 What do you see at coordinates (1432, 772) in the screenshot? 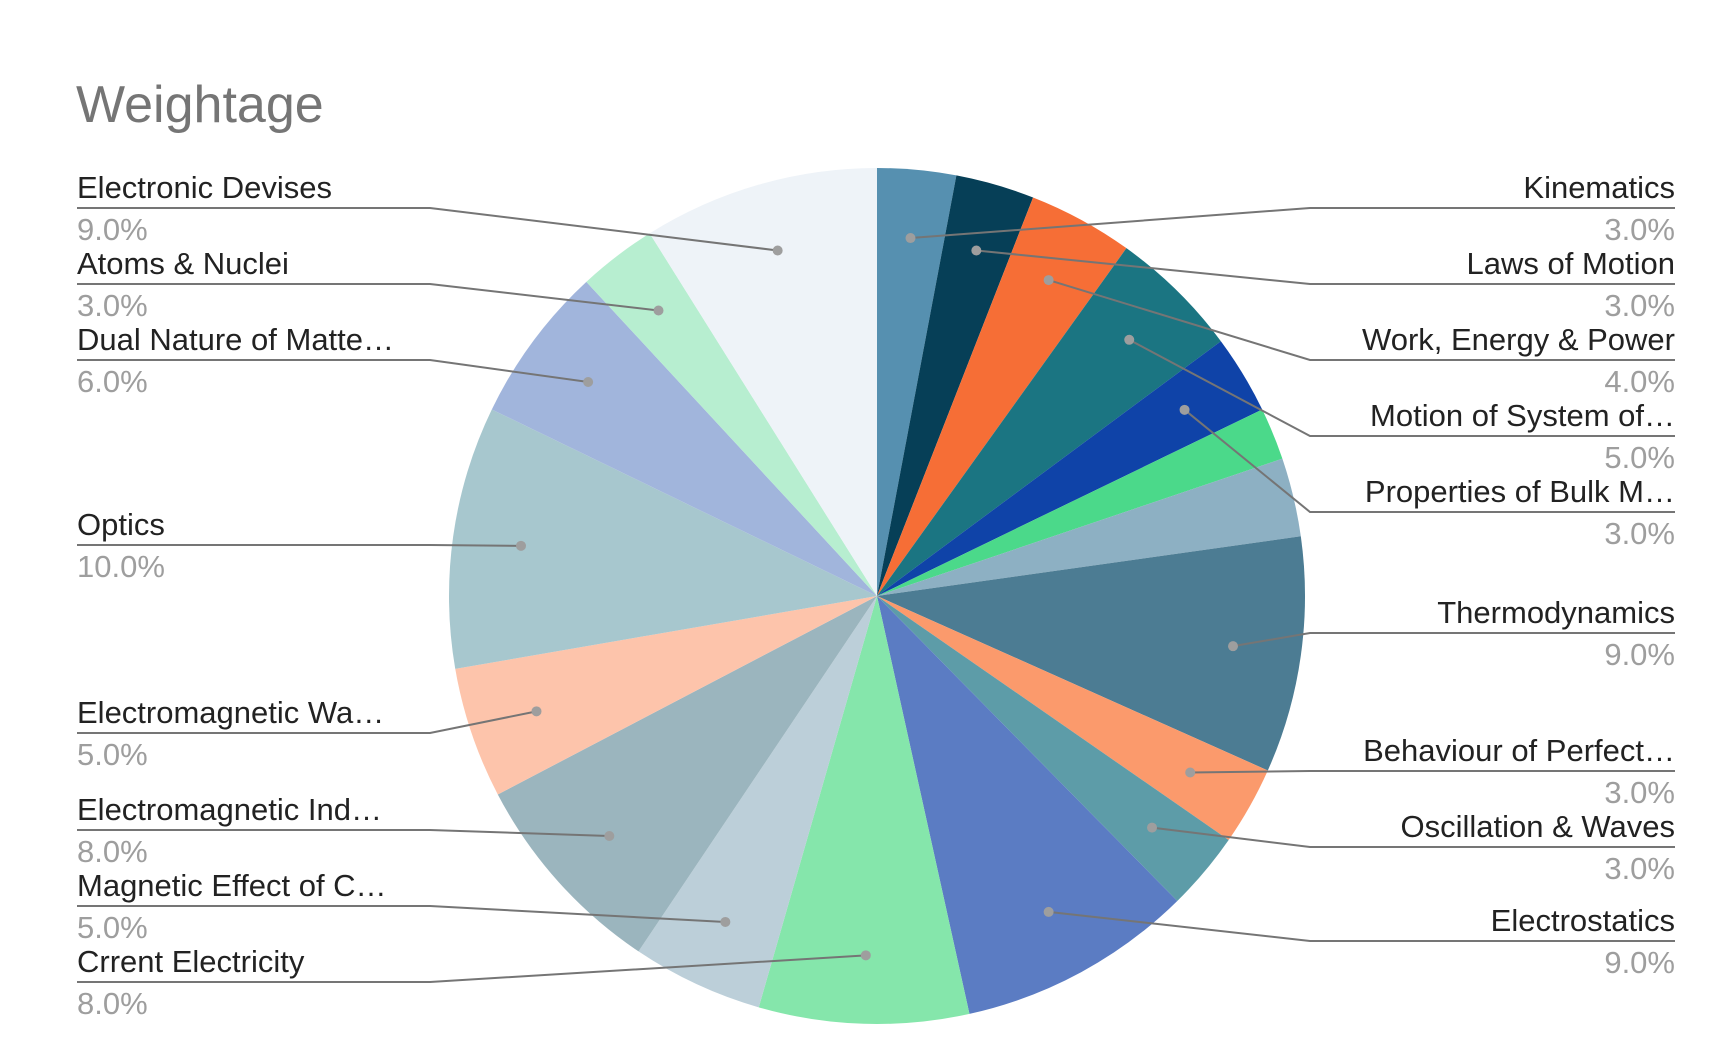
I see `leader-line-behaviour-of-perfect` at bounding box center [1432, 772].